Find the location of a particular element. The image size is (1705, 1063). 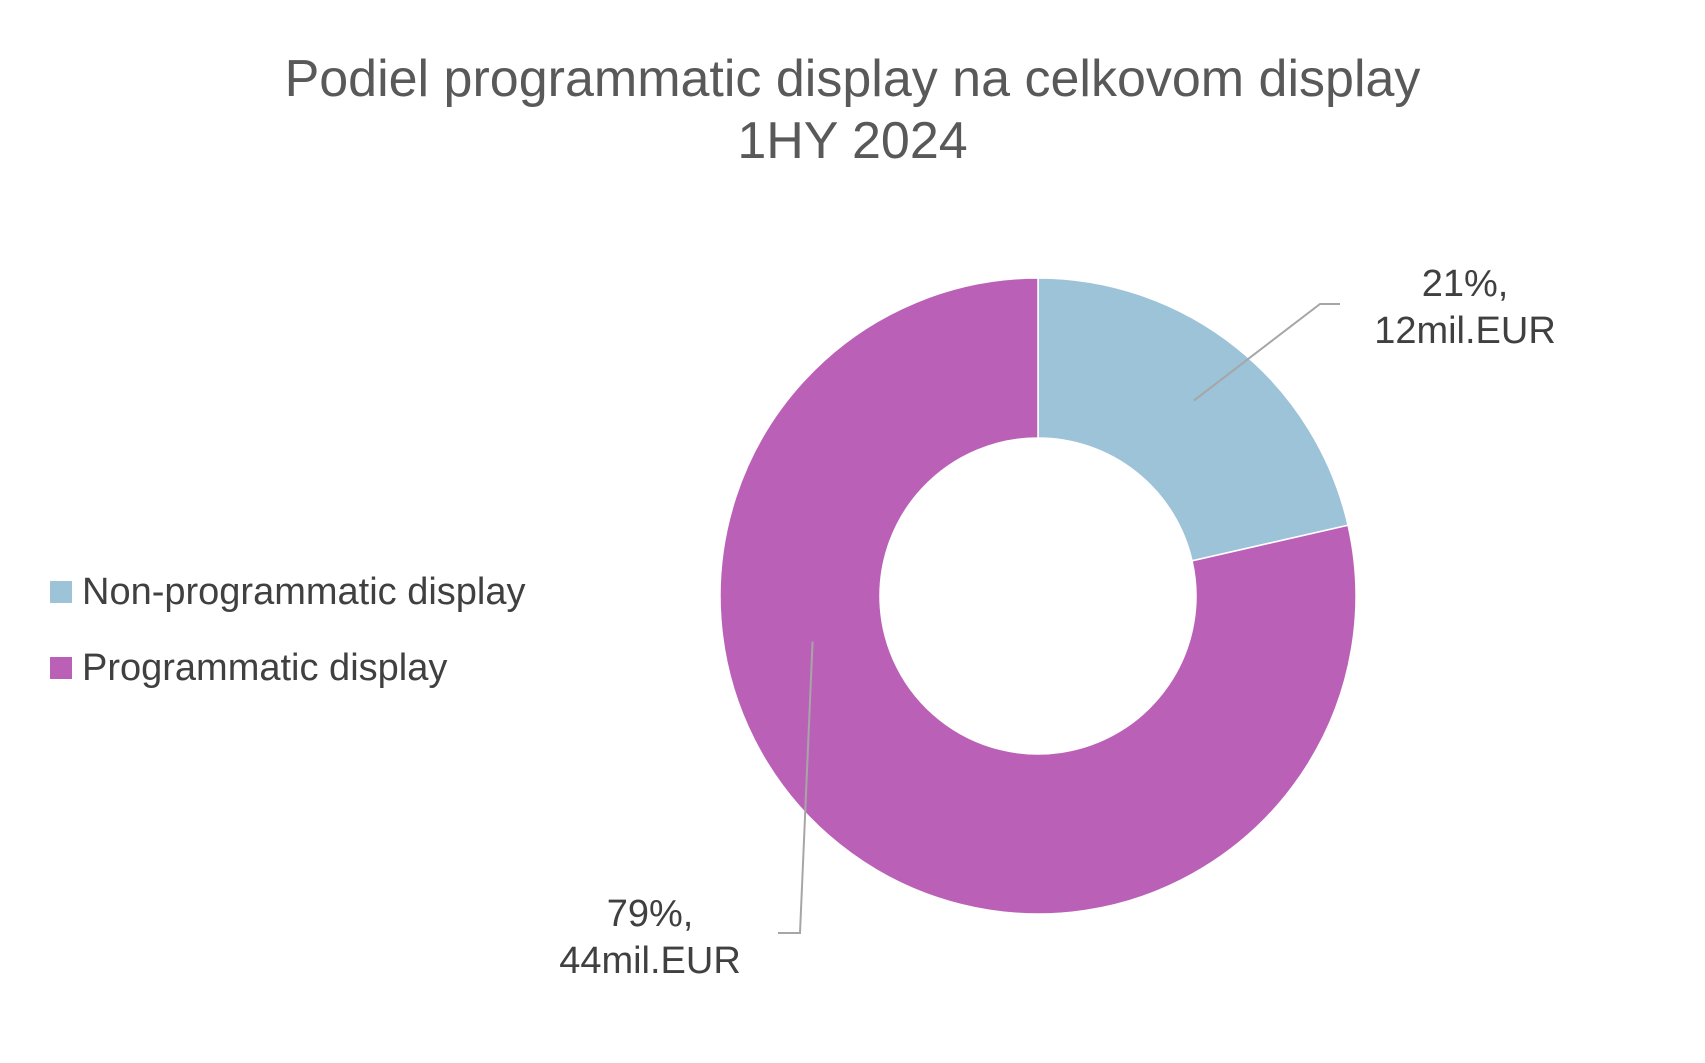

legend-swatch-programmatic is located at coordinates (61, 668).